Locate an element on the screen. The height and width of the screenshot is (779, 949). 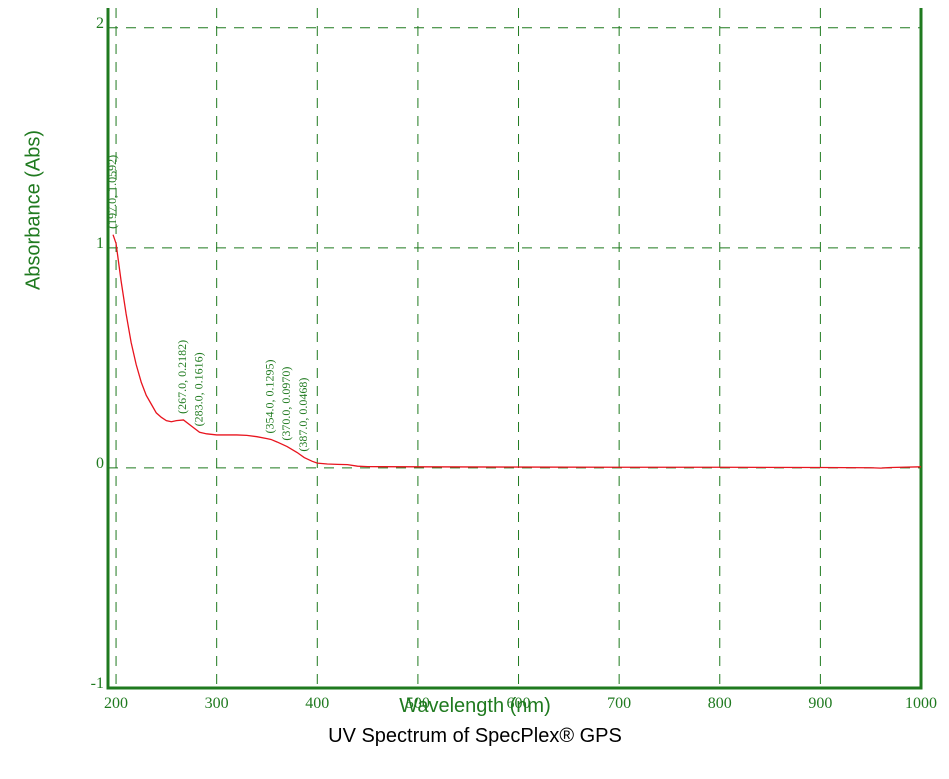
x-tick-label: 800 is located at coordinates (720, 703).